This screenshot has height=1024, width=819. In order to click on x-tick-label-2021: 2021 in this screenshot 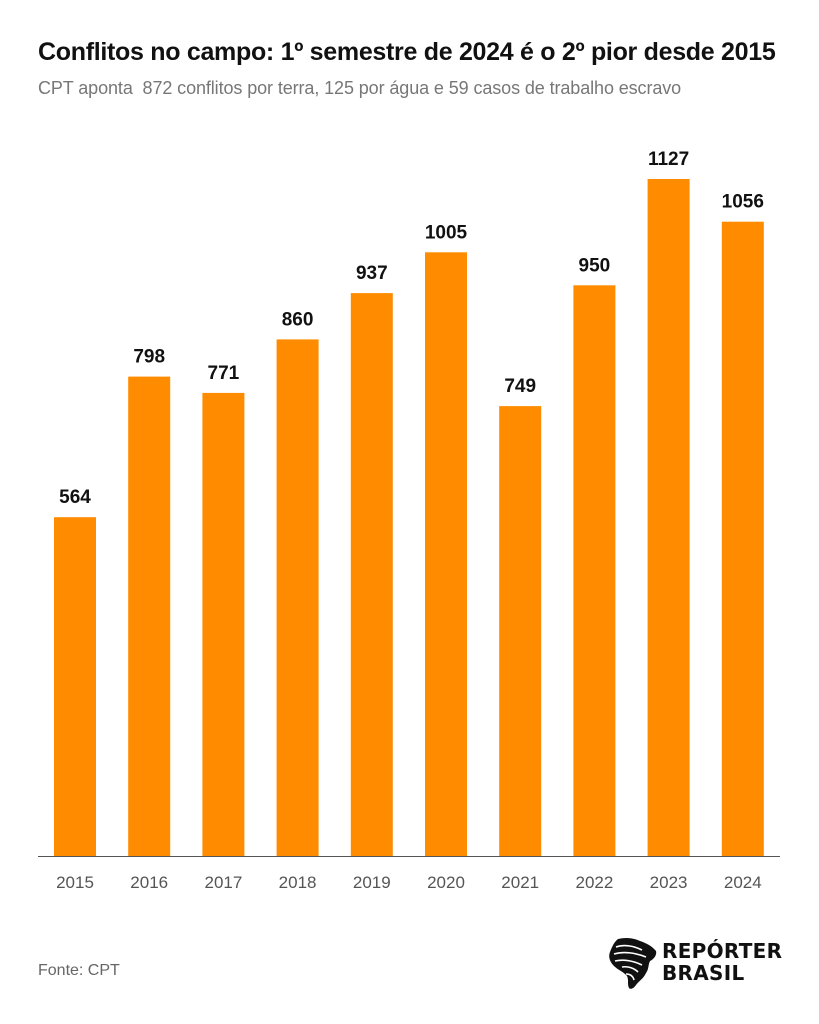, I will do `click(520, 882)`.